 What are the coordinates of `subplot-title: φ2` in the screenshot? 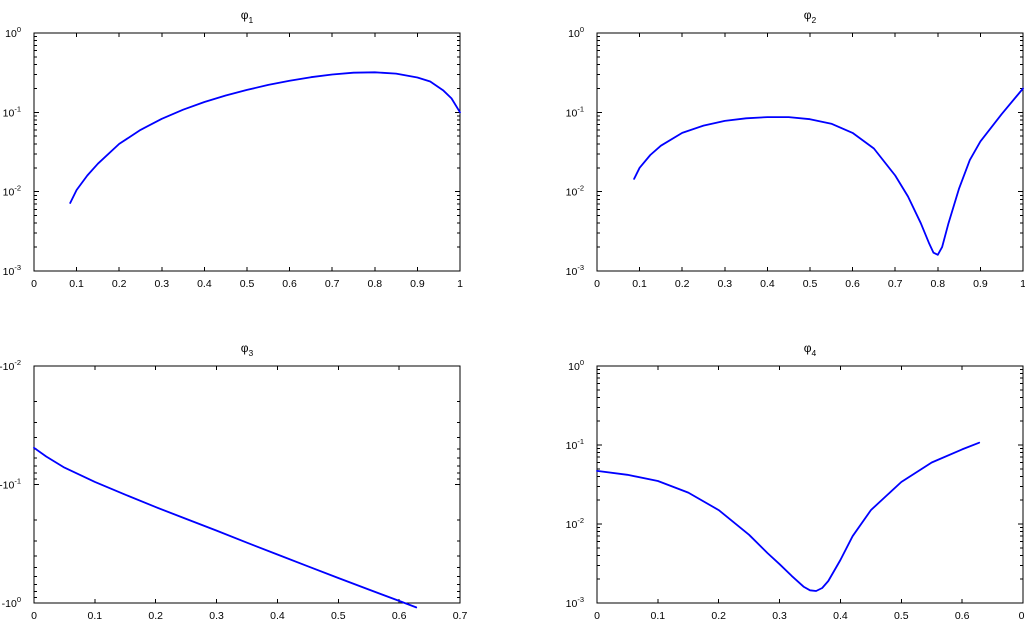 It's located at (810, 16).